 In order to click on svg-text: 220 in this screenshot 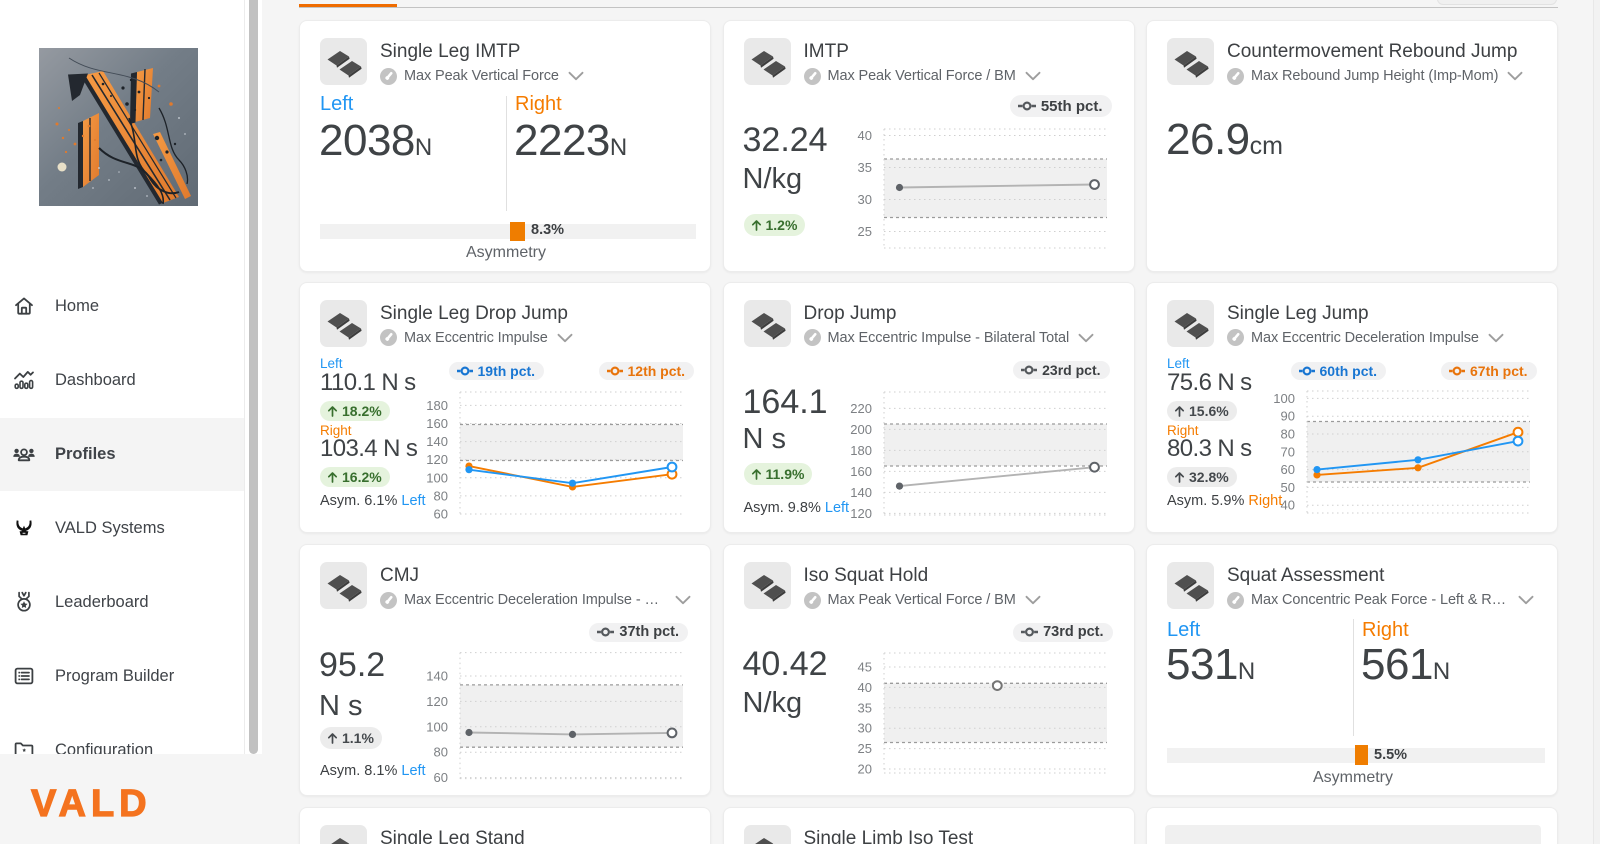, I will do `click(861, 407)`.